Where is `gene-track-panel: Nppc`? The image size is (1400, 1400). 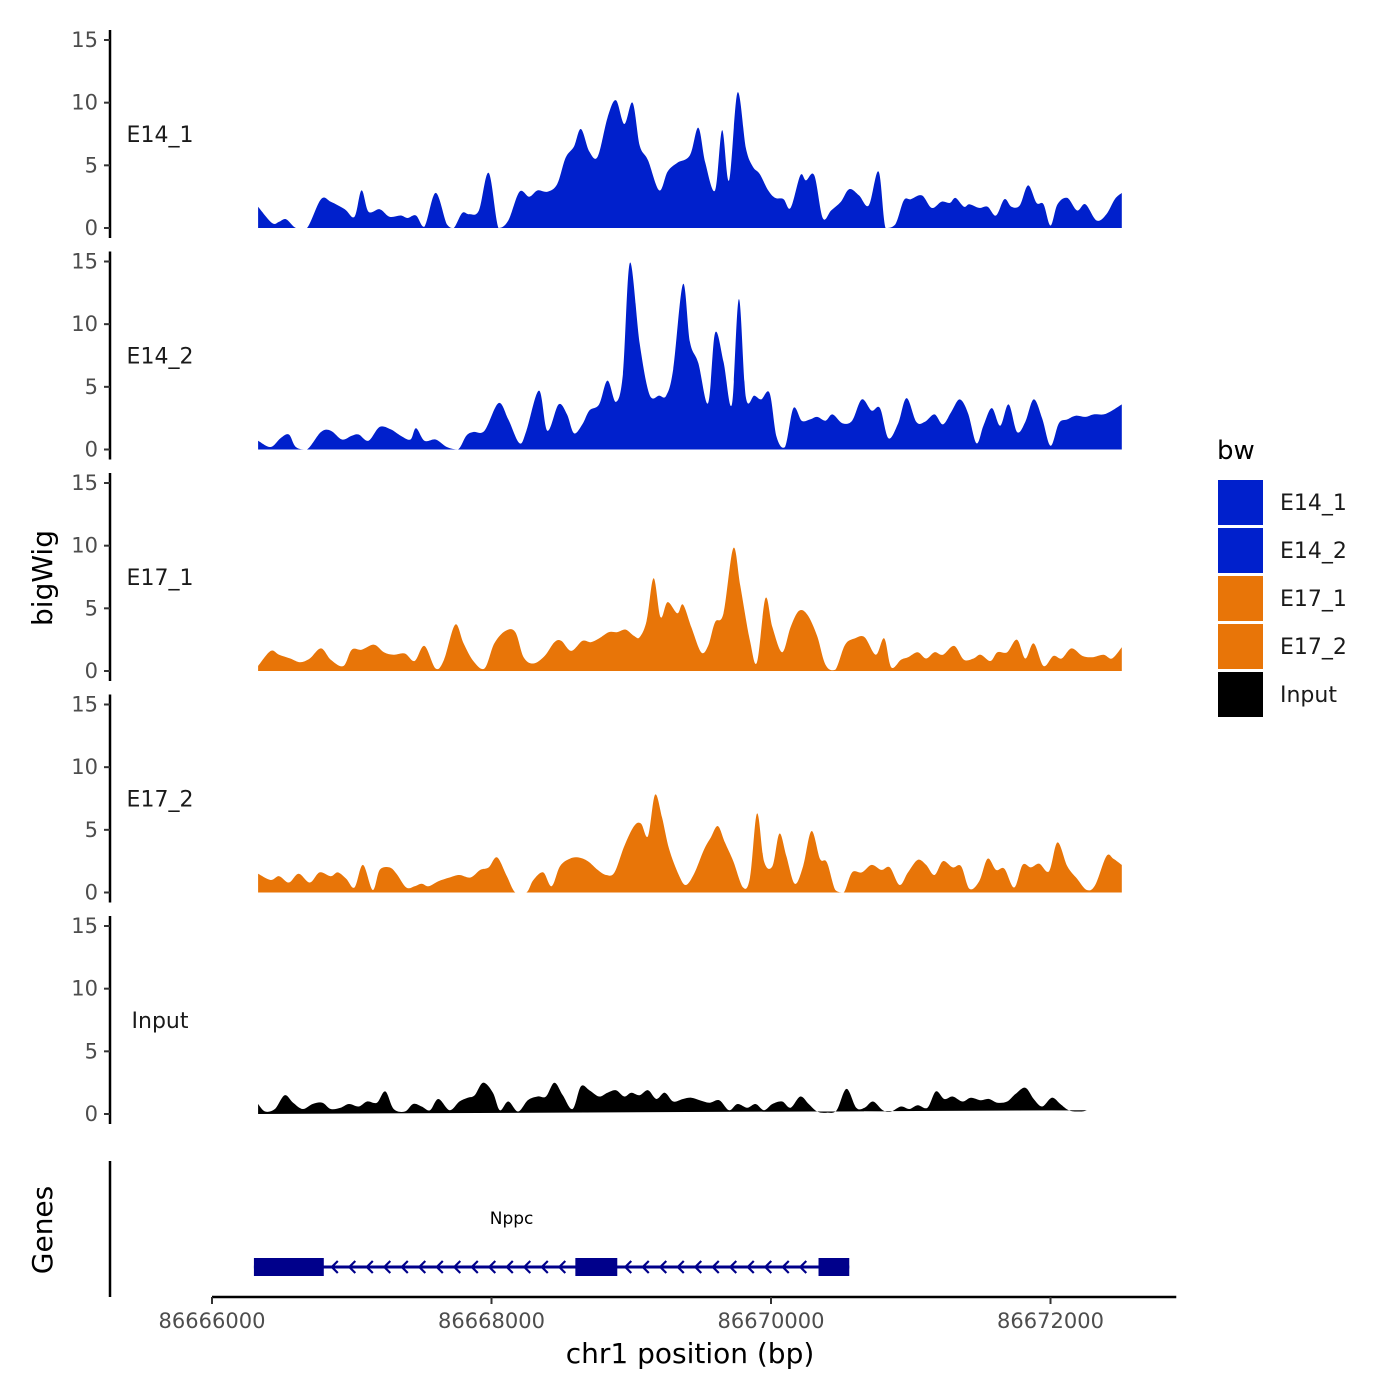
gene-track-panel: Nppc is located at coordinates (479, 1229).